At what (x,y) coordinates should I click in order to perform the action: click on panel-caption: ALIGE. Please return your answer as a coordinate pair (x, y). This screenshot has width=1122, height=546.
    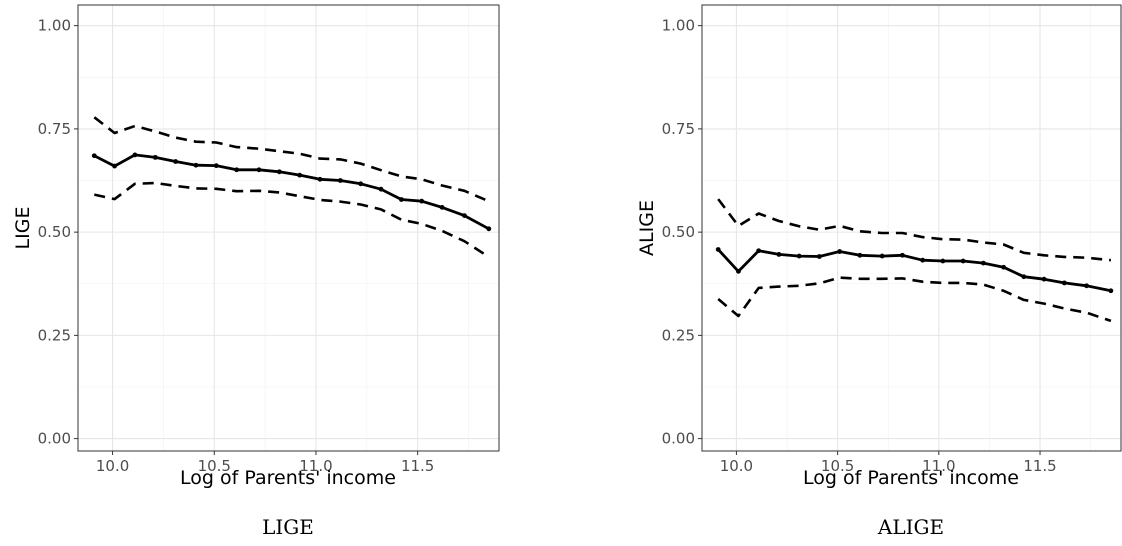
    Looking at the image, I should click on (910, 527).